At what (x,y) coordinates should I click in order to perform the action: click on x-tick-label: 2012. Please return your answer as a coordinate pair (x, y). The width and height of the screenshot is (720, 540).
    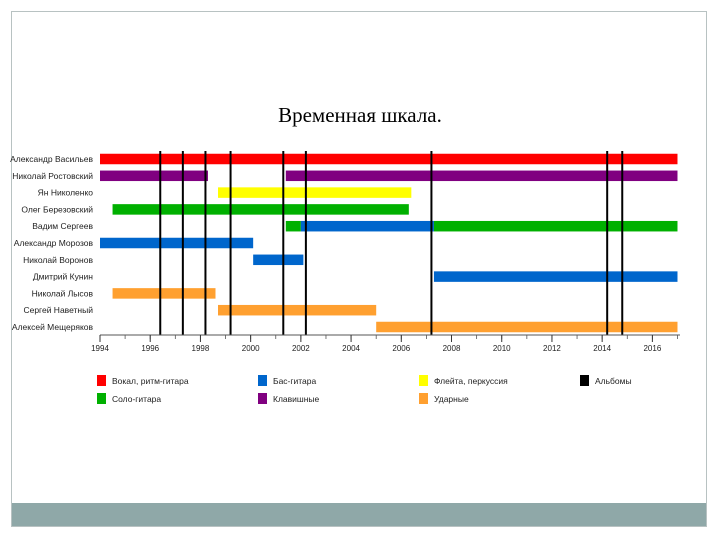
    Looking at the image, I should click on (552, 348).